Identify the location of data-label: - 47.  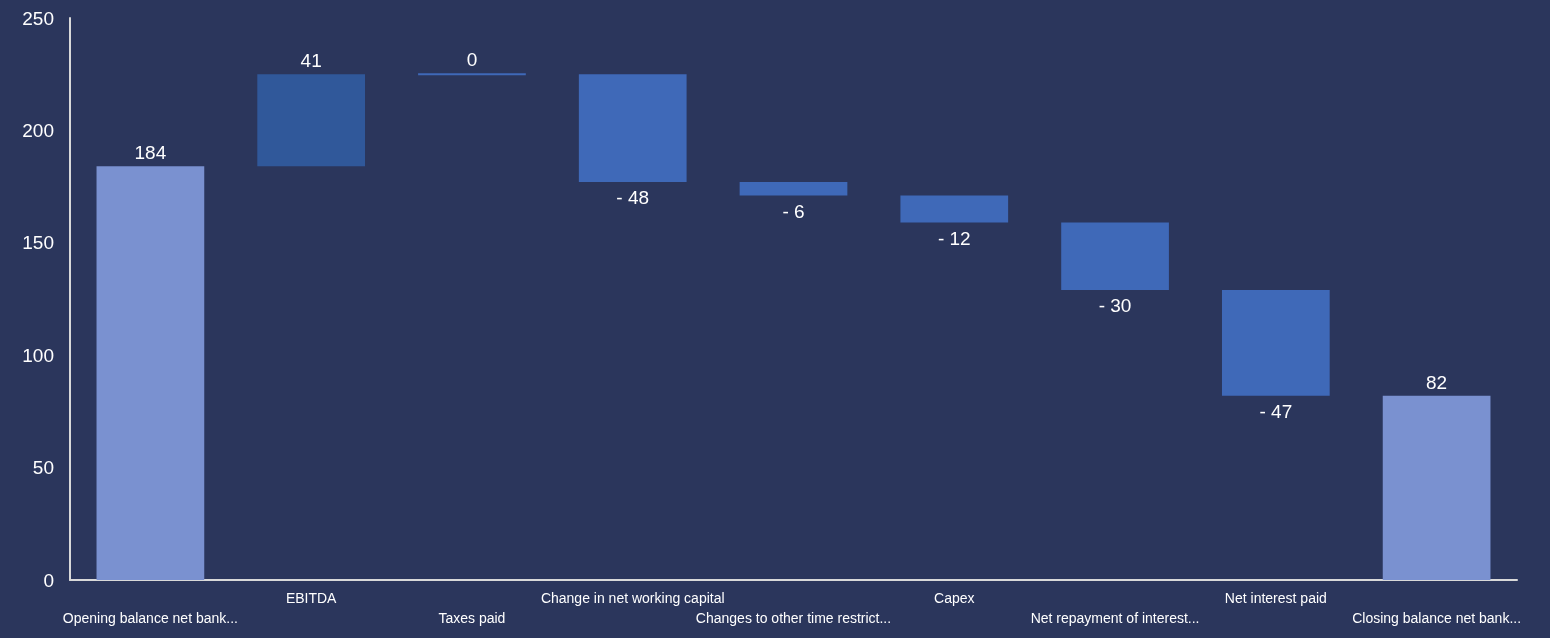
(1276, 411).